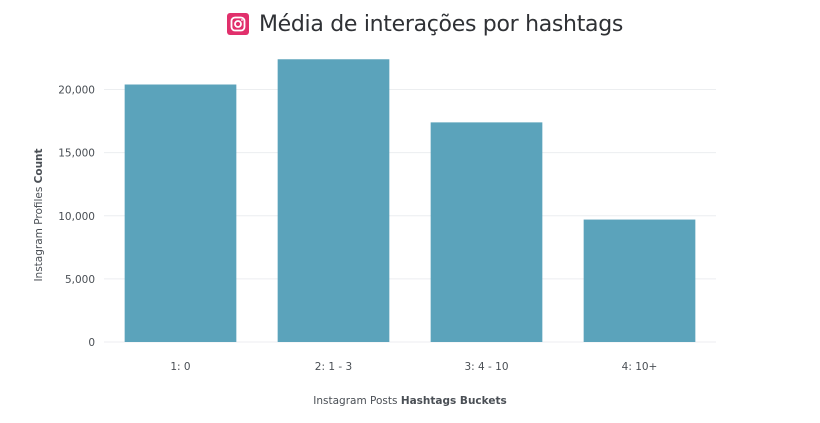  What do you see at coordinates (237, 24) in the screenshot?
I see `instagram-icon` at bounding box center [237, 24].